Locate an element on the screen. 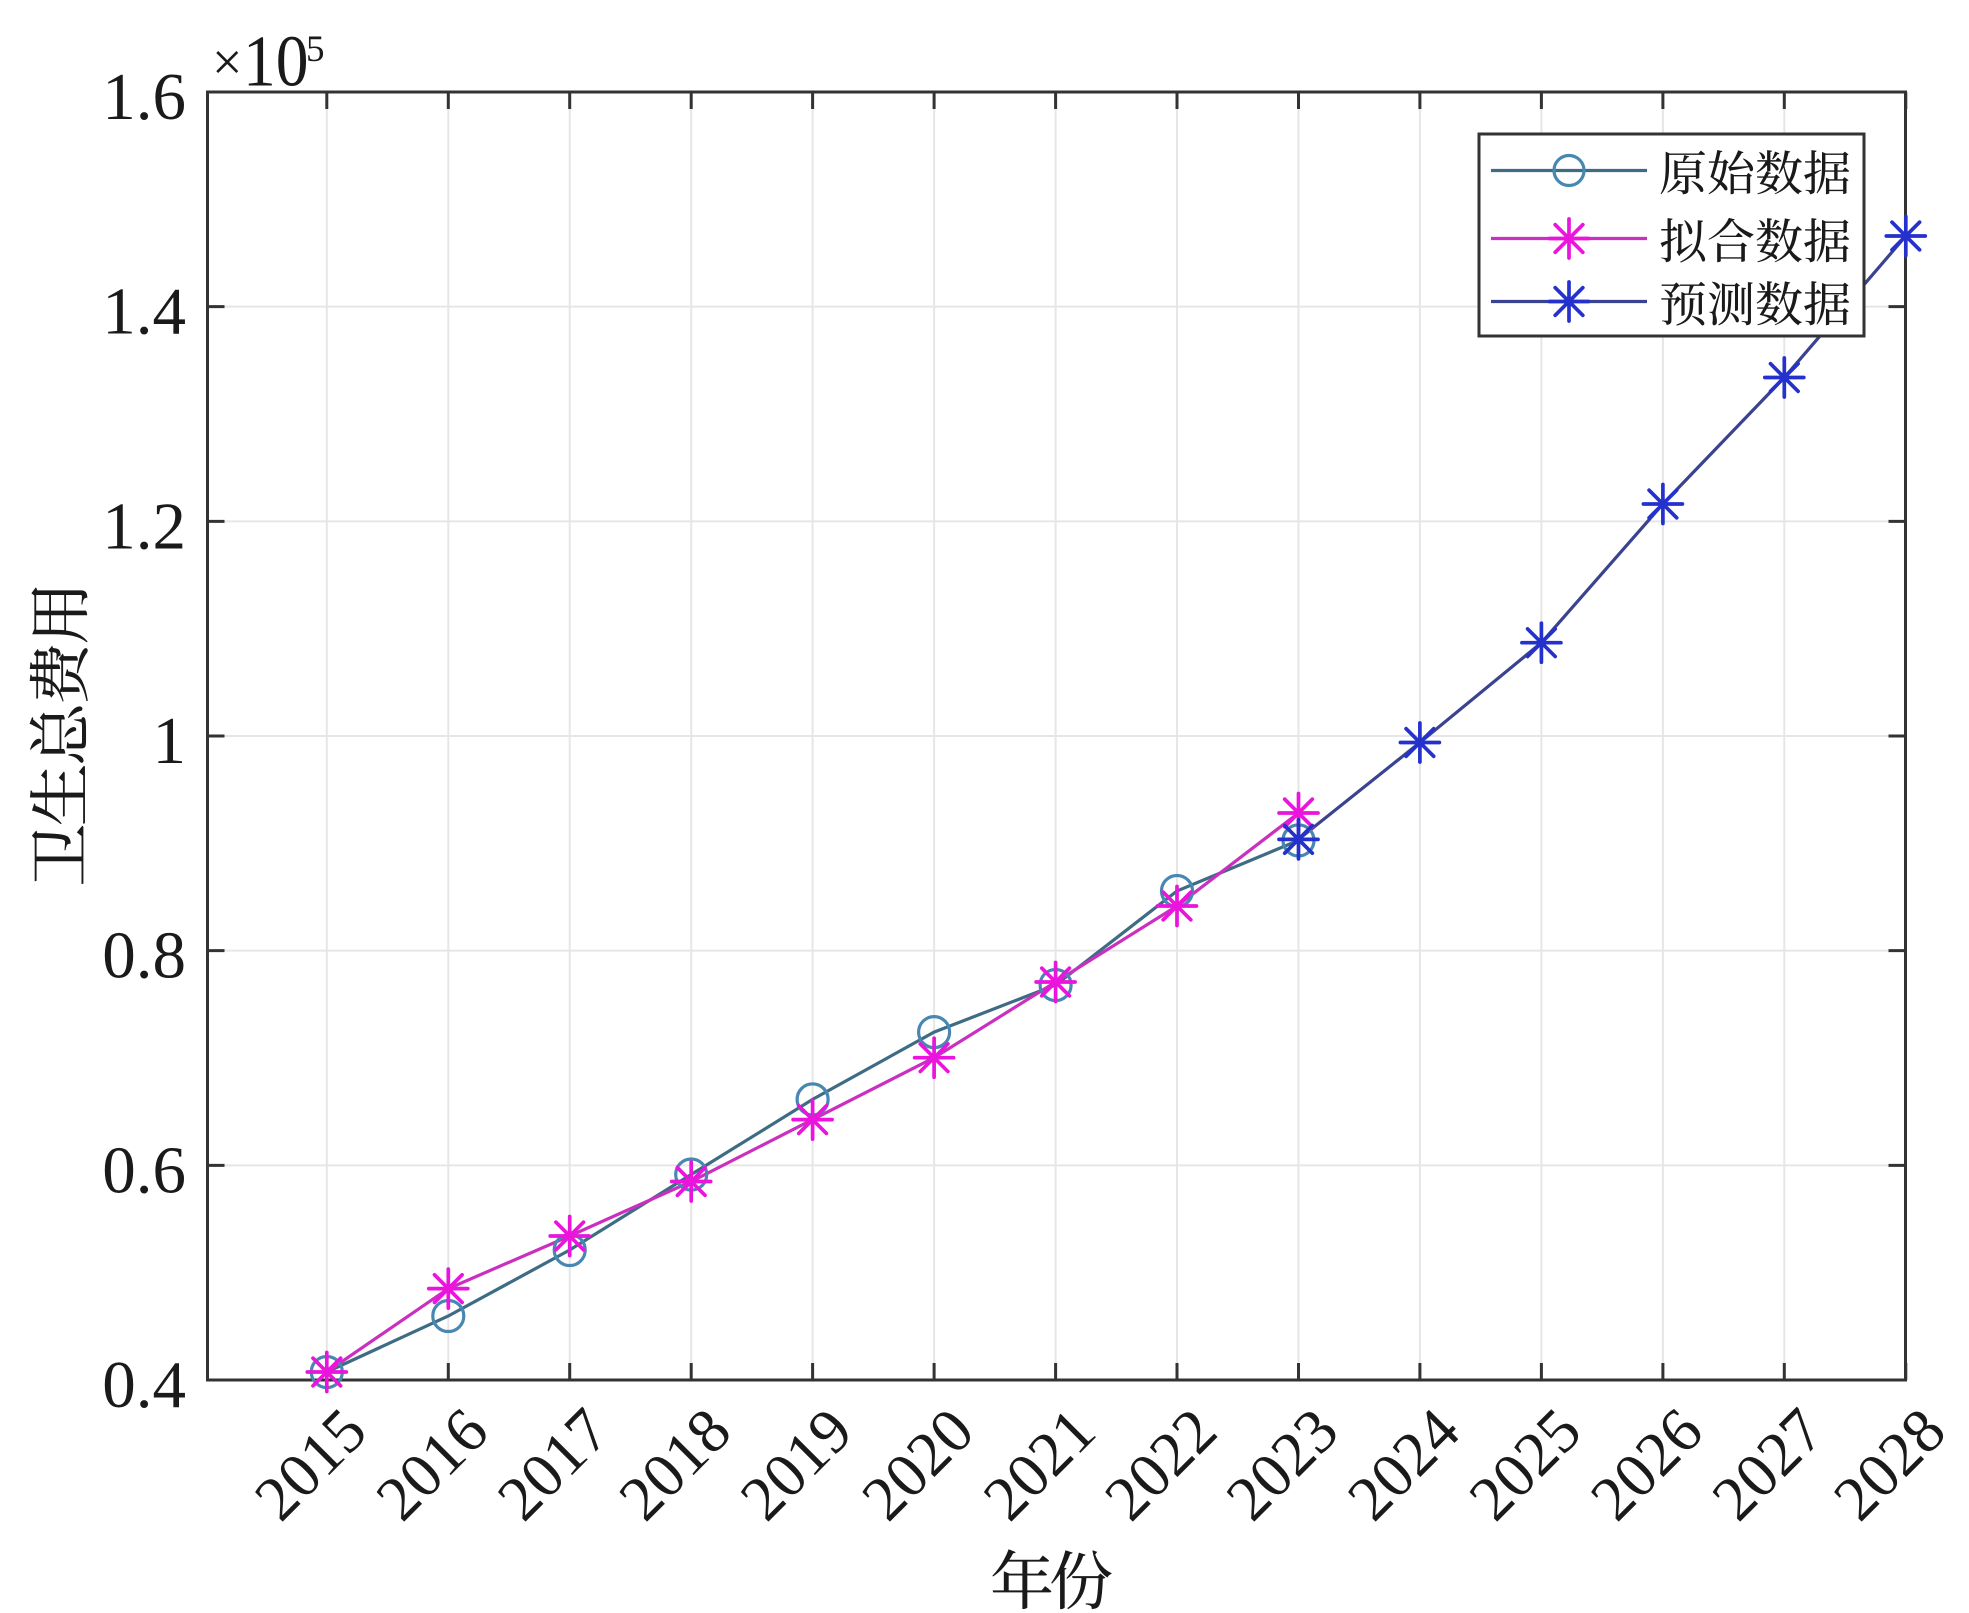  svg-text: 1.2 is located at coordinates (144, 526).